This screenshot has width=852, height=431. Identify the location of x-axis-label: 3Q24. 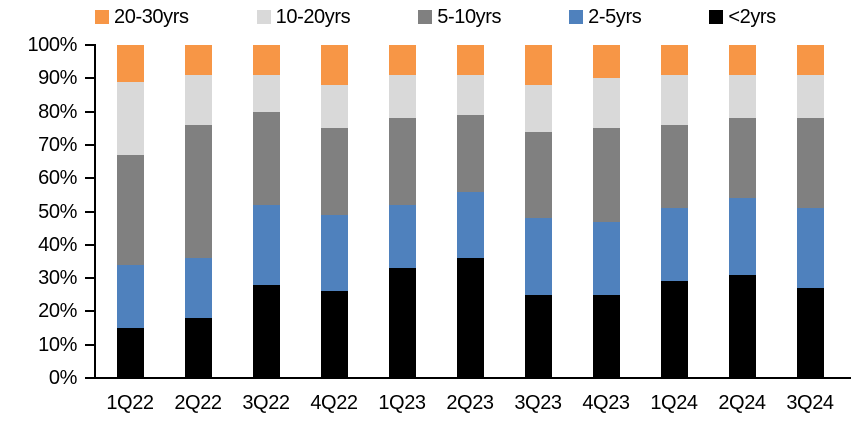
(810, 403).